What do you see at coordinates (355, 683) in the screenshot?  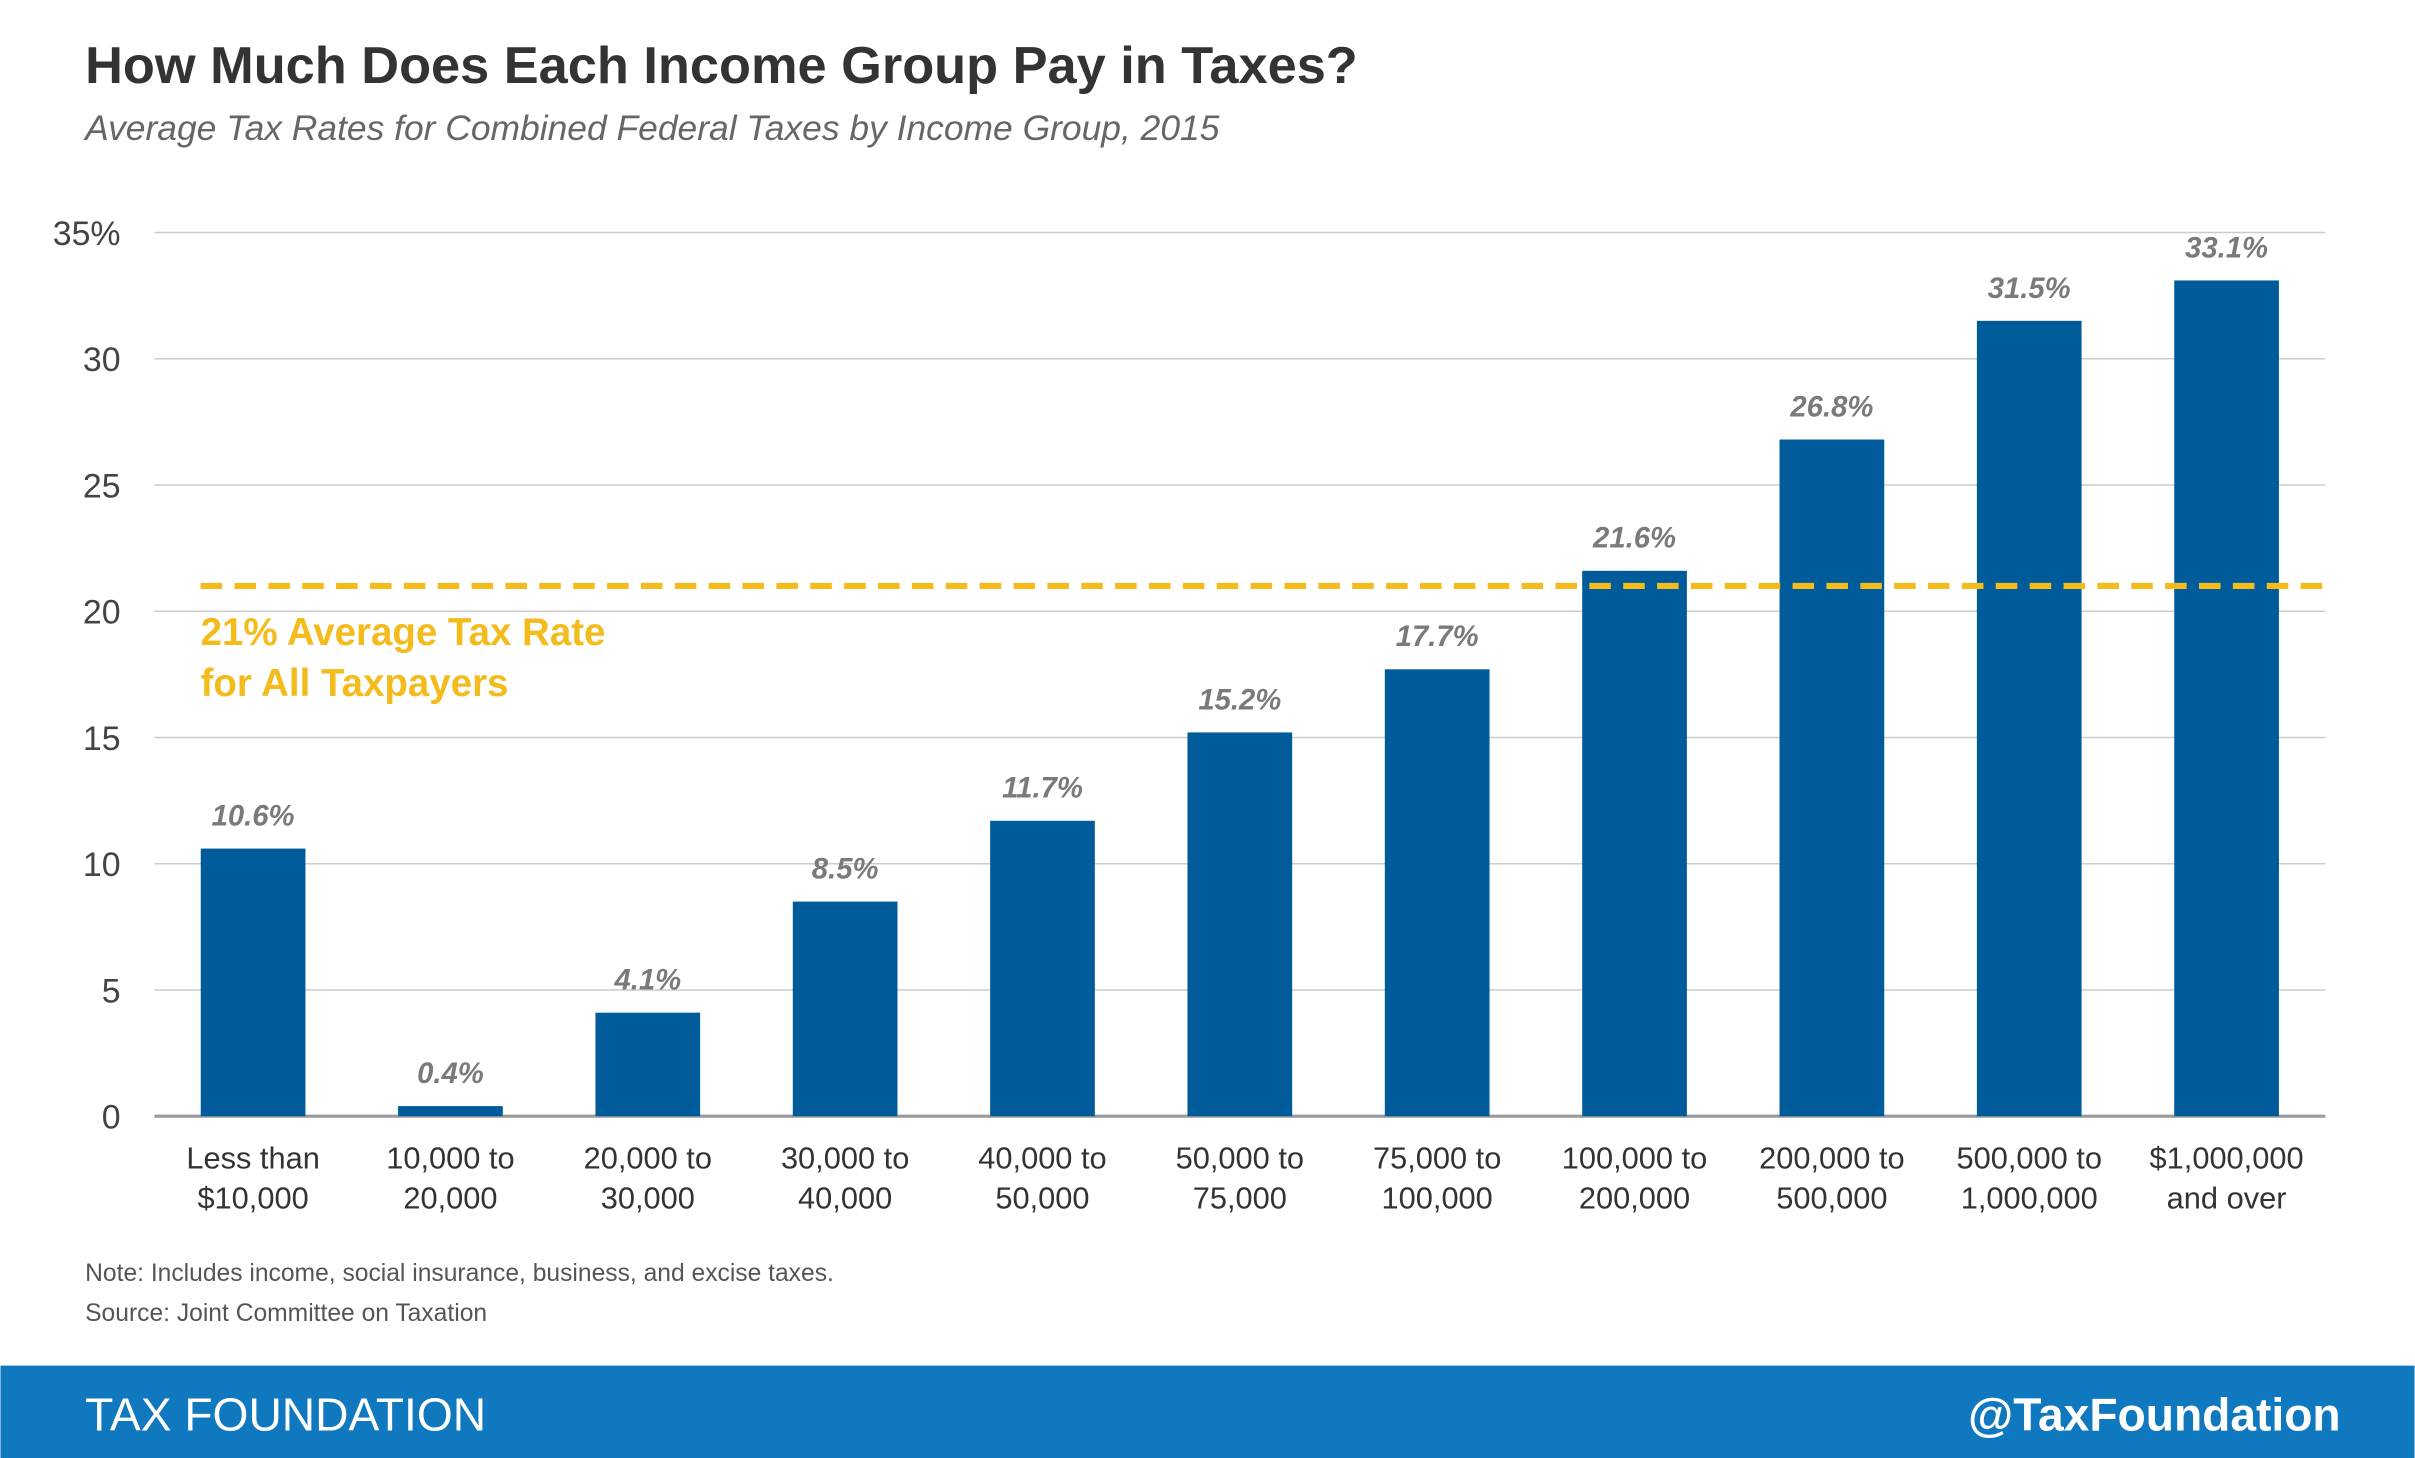 I see `reference-label: for All Taxpayers` at bounding box center [355, 683].